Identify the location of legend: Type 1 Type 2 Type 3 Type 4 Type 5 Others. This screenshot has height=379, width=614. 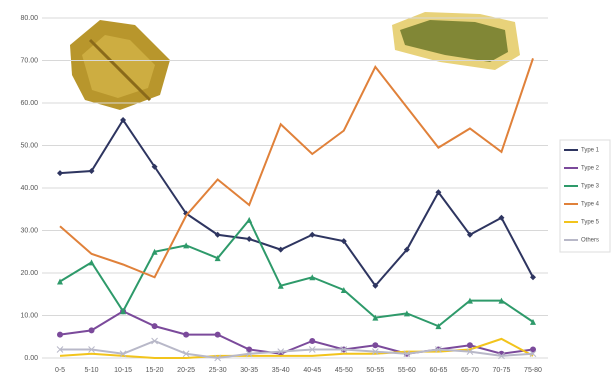
(585, 196).